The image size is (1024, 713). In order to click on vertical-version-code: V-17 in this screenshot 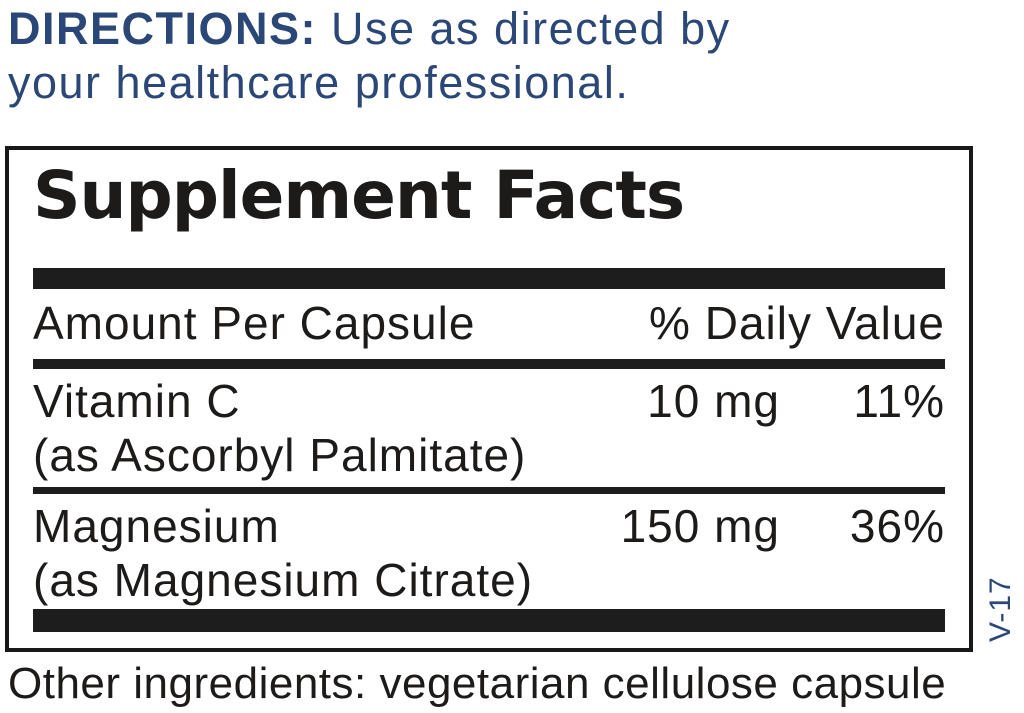, I will do `click(1000, 609)`.